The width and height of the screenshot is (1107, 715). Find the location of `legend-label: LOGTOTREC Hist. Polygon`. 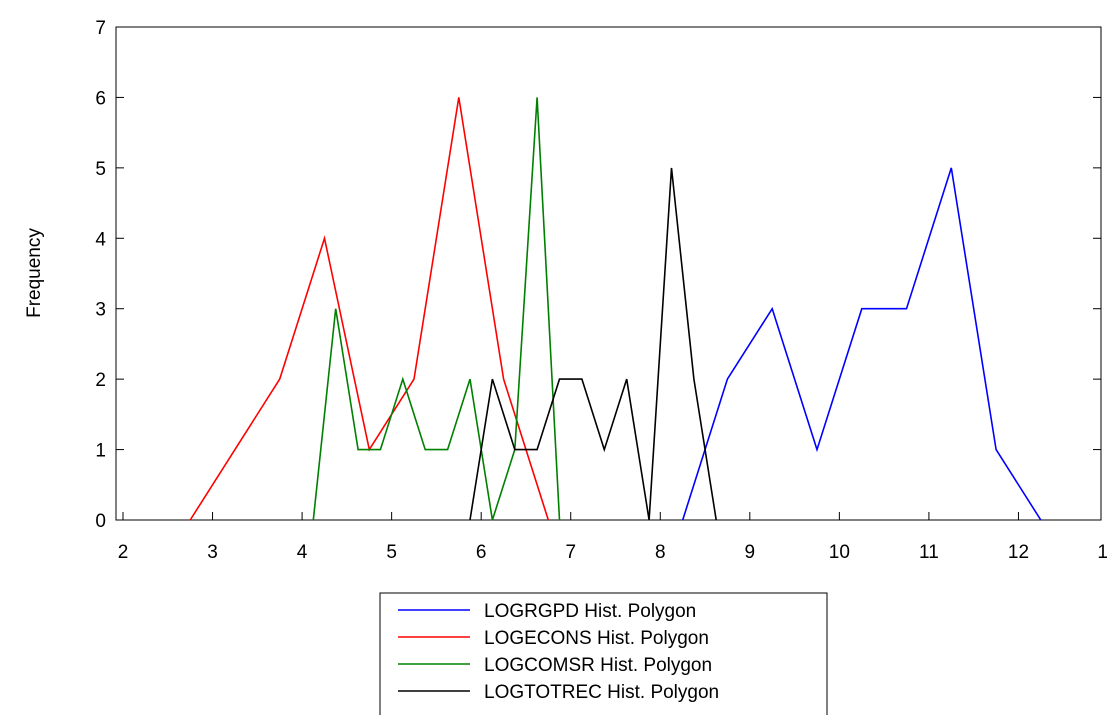

legend-label: LOGTOTREC Hist. Polygon is located at coordinates (601, 692).